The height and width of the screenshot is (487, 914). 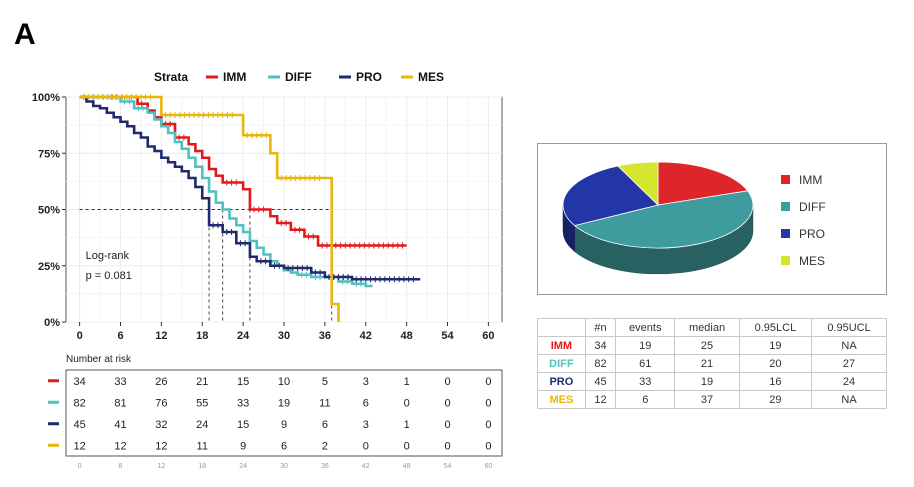 I want to click on summary-row-mes: MES 12 6 37 29 NA, so click(x=712, y=399).